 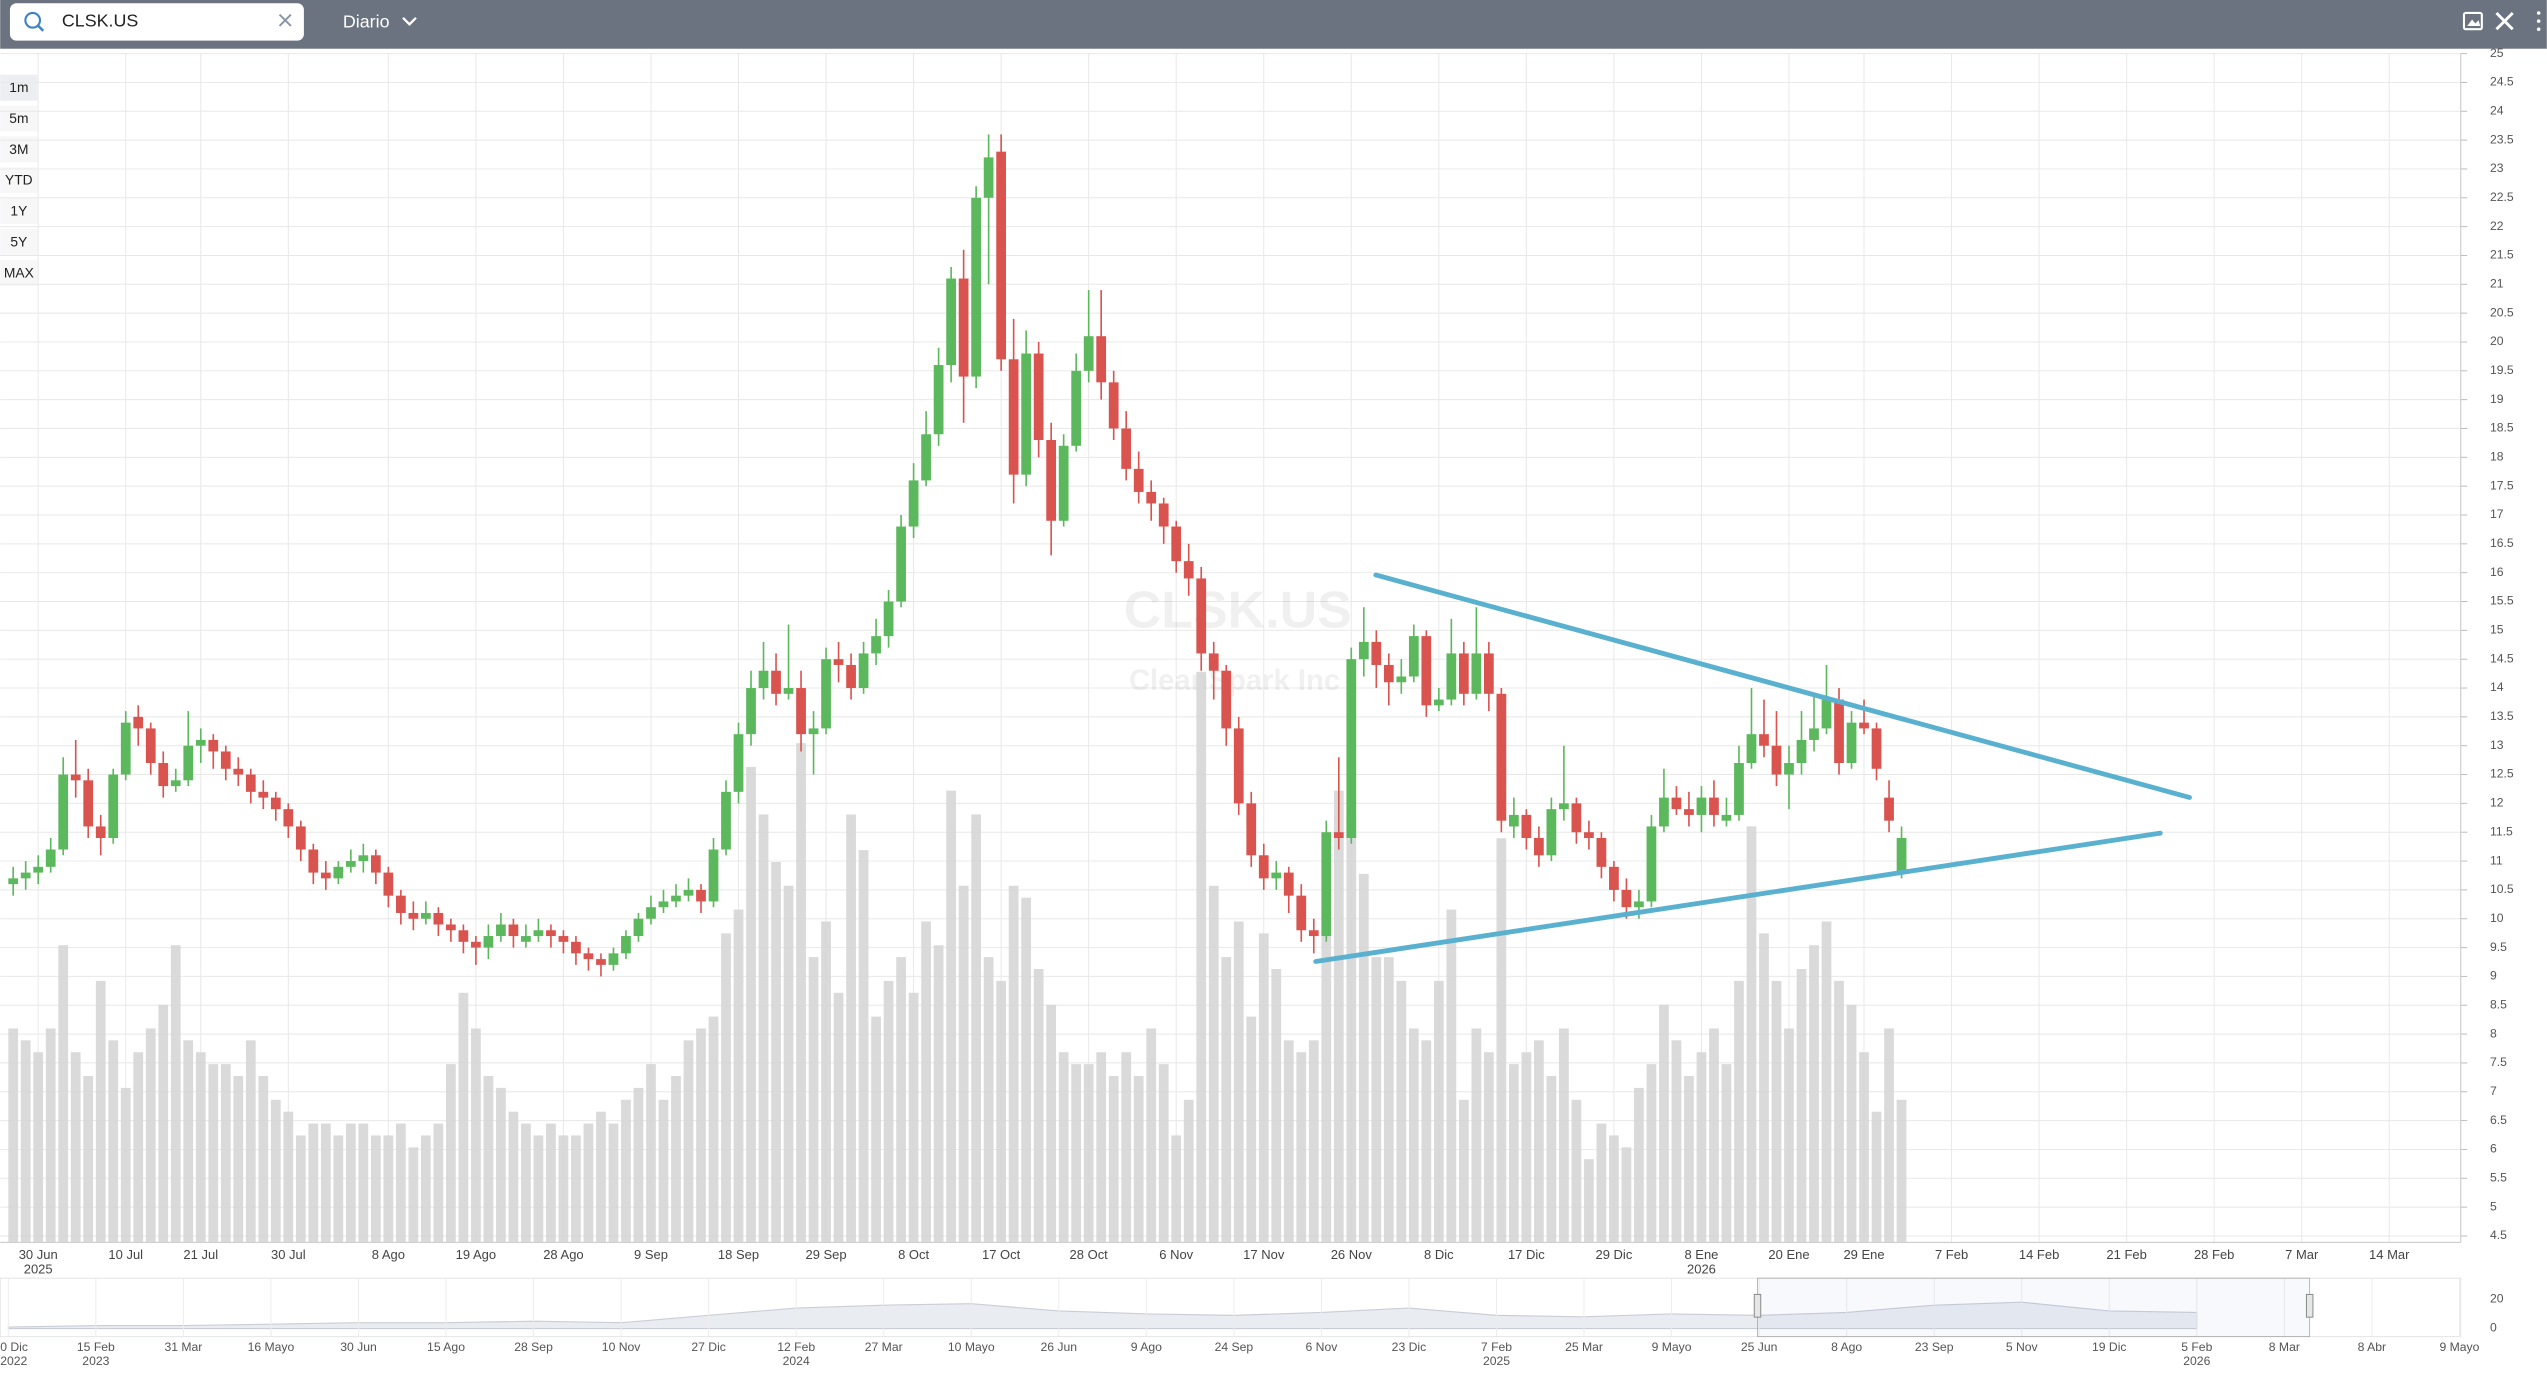 I want to click on search-icon, so click(x=33, y=20).